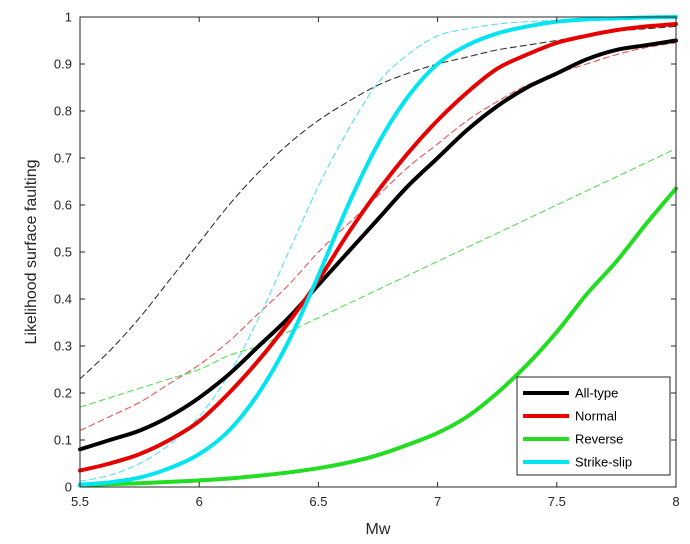  What do you see at coordinates (63, 346) in the screenshot?
I see `y-tick-label: 0.3` at bounding box center [63, 346].